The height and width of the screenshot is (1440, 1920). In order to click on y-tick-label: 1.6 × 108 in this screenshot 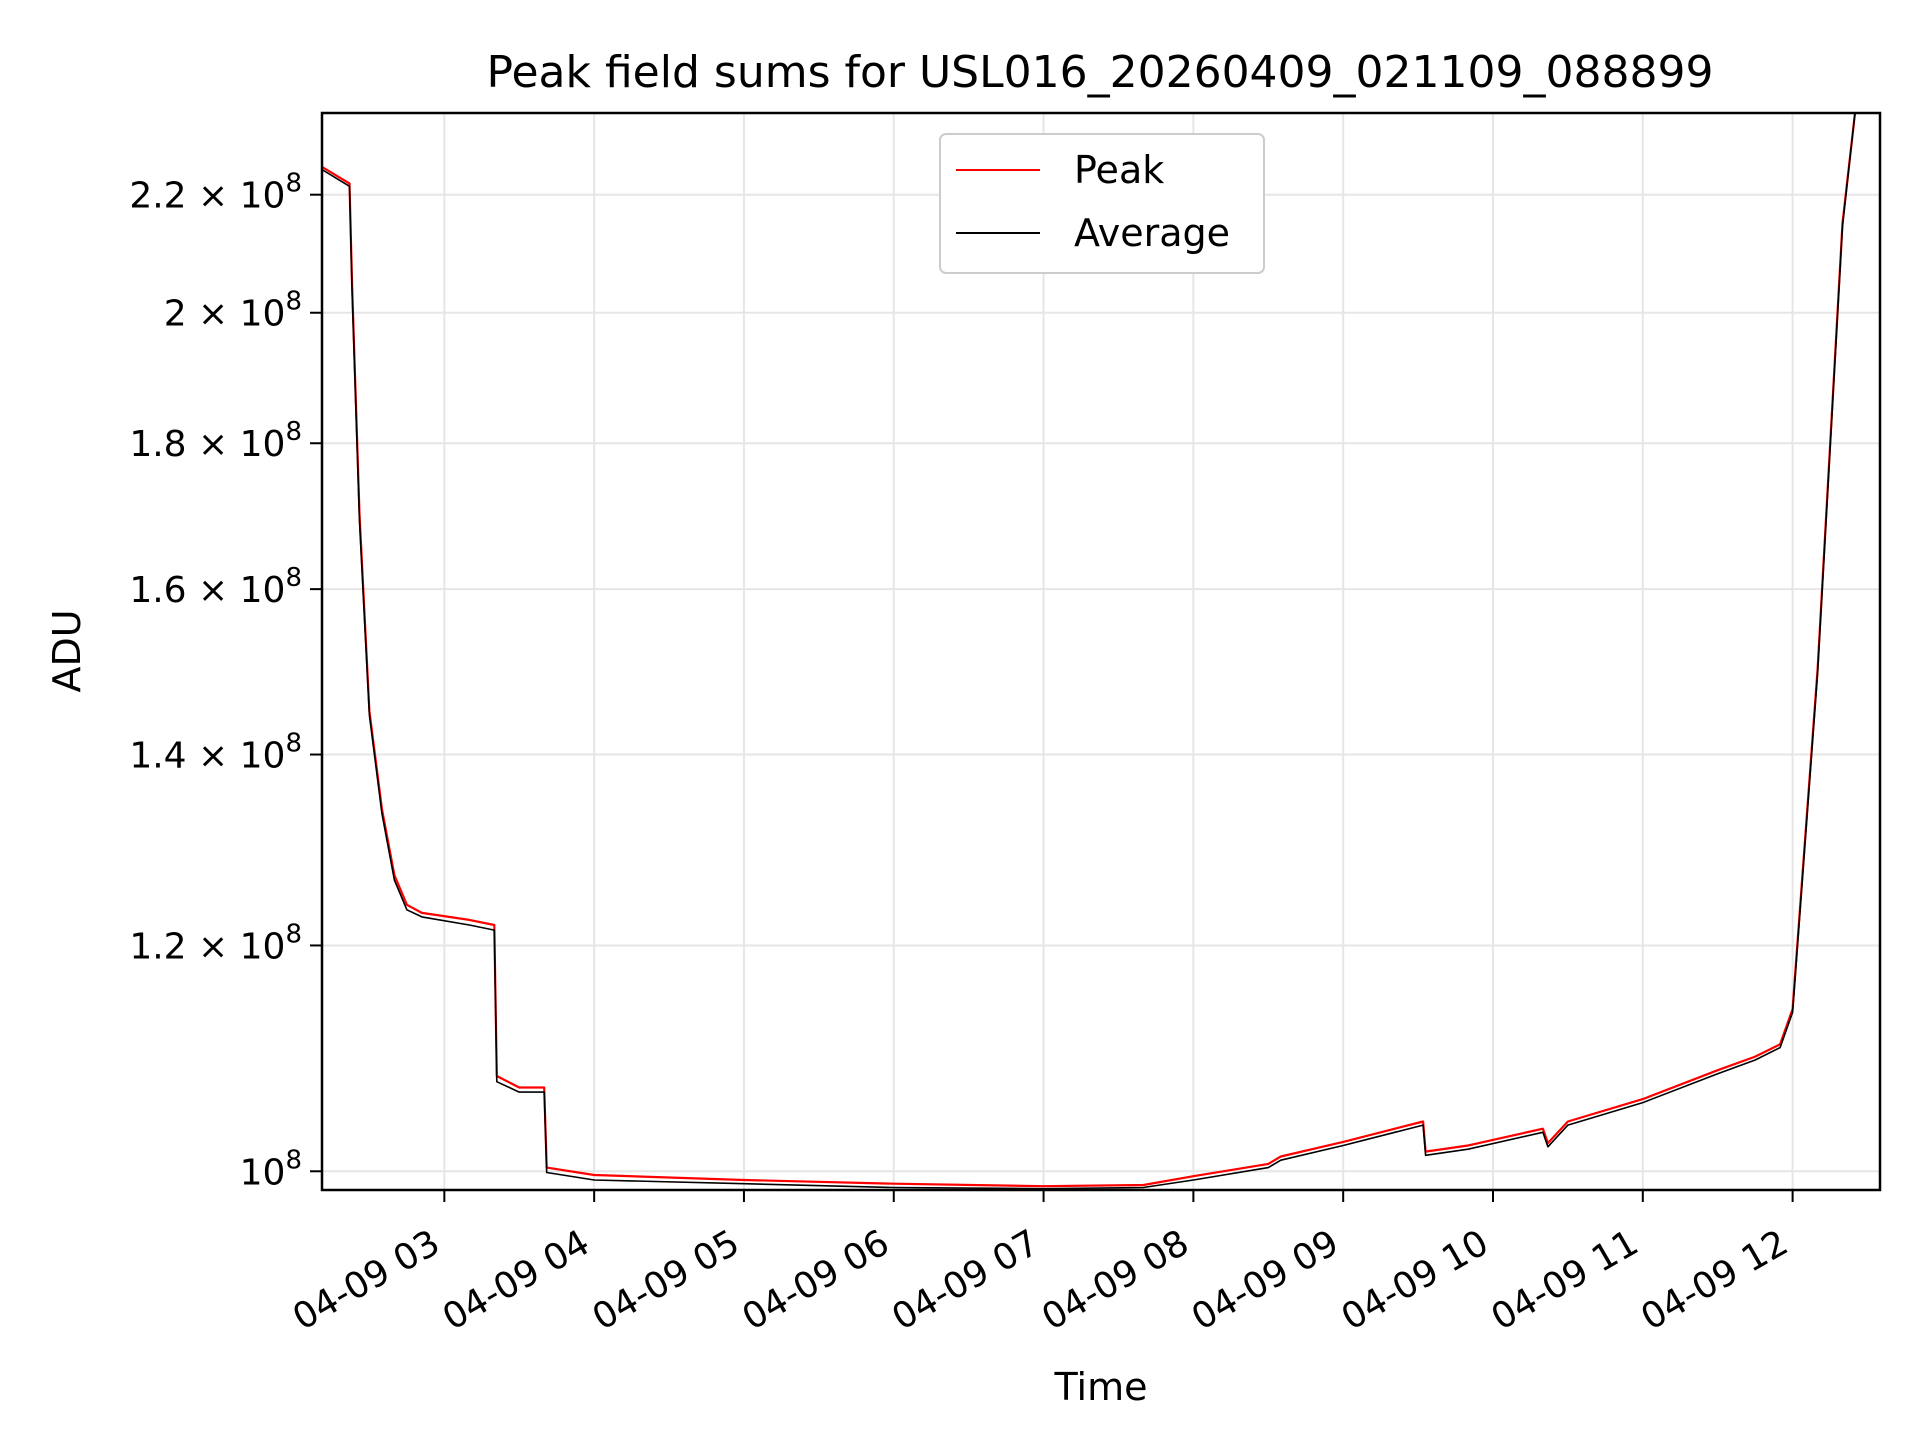, I will do `click(215, 587)`.